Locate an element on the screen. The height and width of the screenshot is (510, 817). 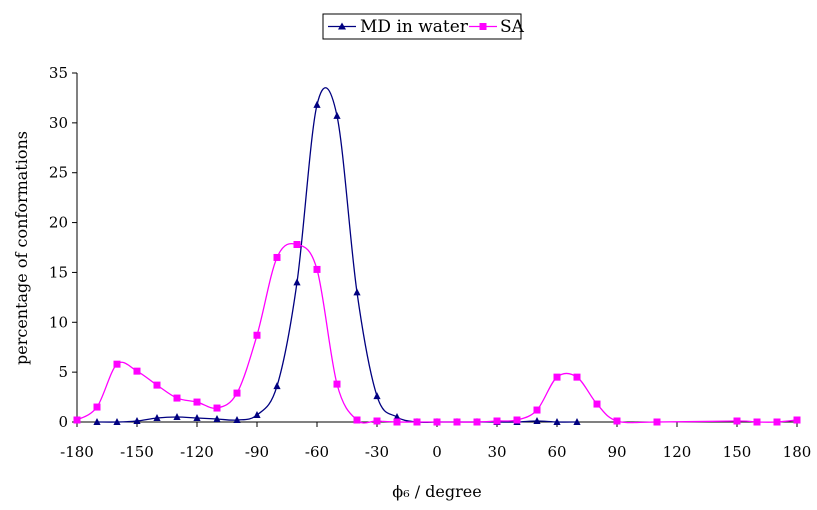
y-axis-title: percentage of conformations is located at coordinates (21, 248).